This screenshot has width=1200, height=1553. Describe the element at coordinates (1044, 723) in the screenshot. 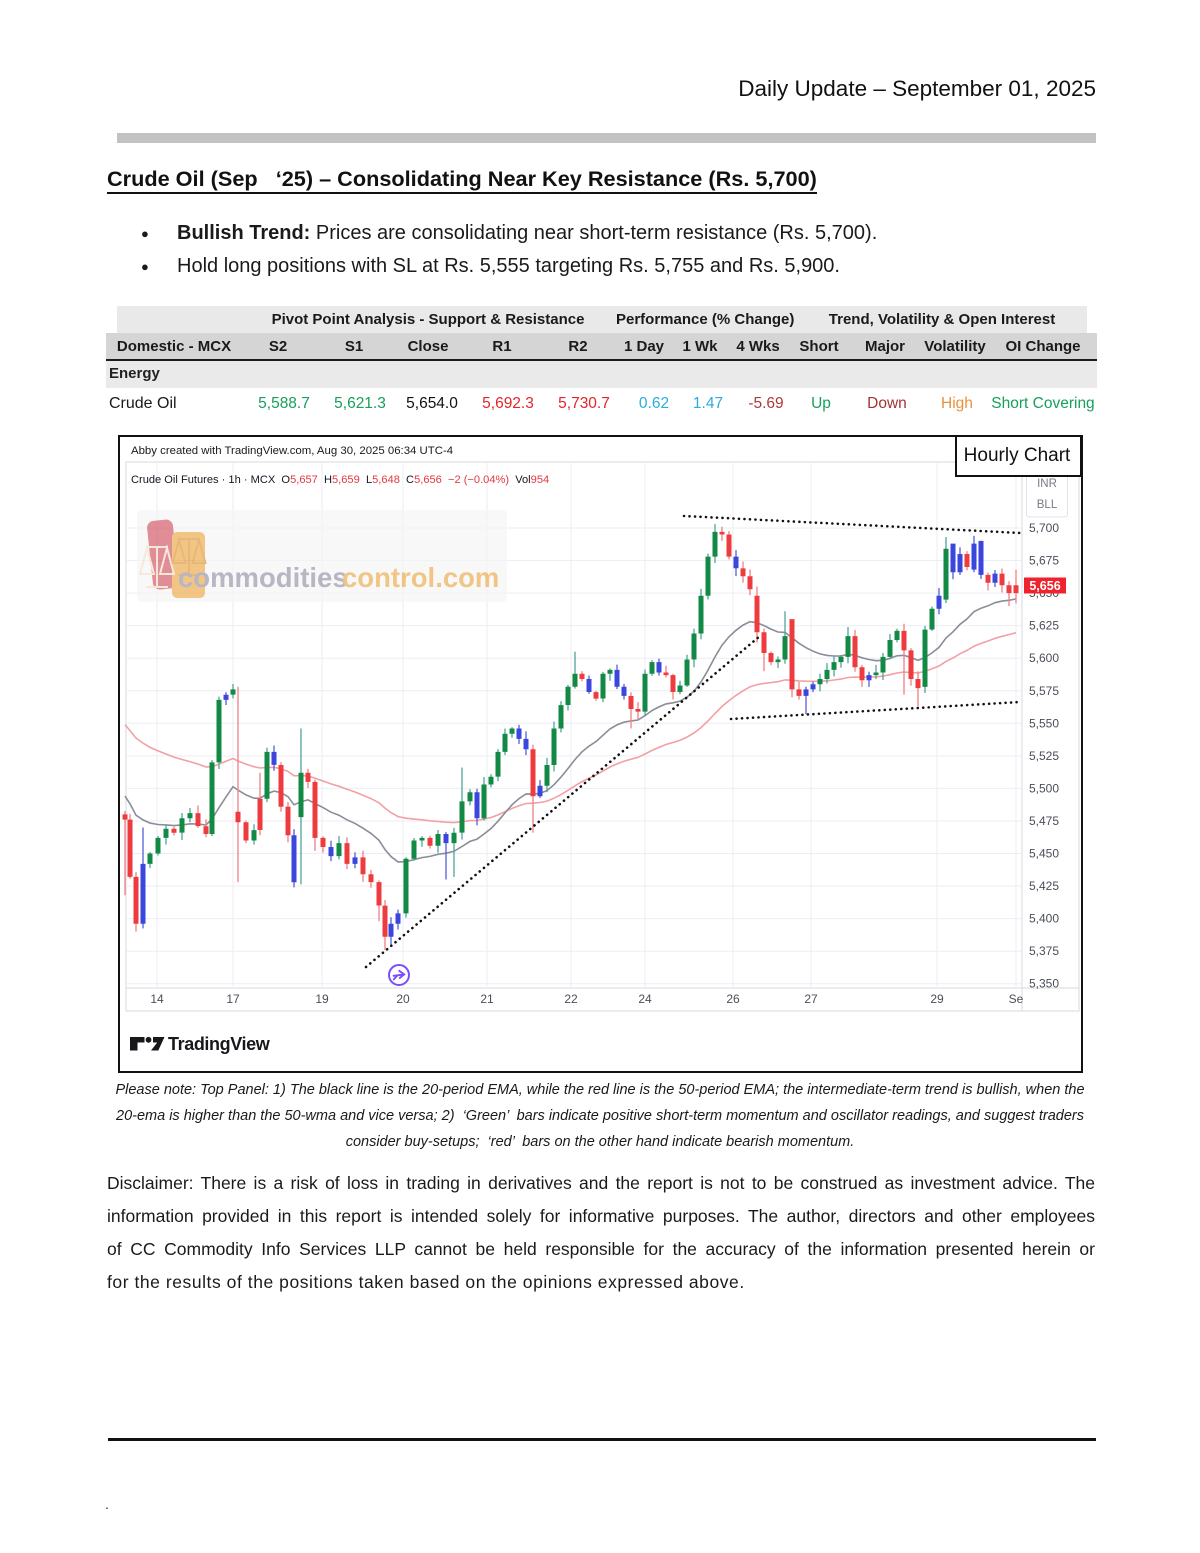

I see `svg-text: 5,550` at that location.